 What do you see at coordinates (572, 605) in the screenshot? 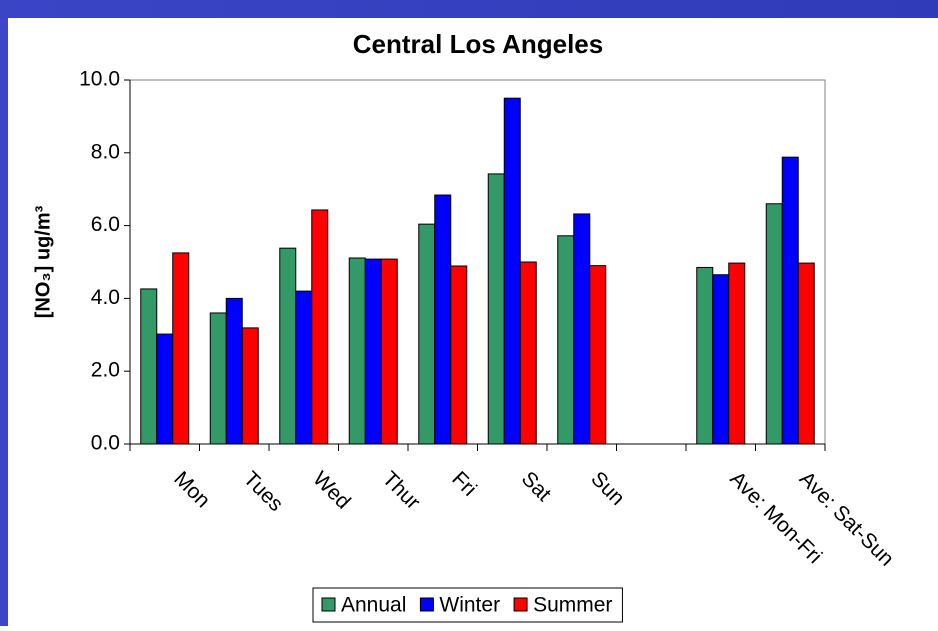
I see `legend-label: Summer` at bounding box center [572, 605].